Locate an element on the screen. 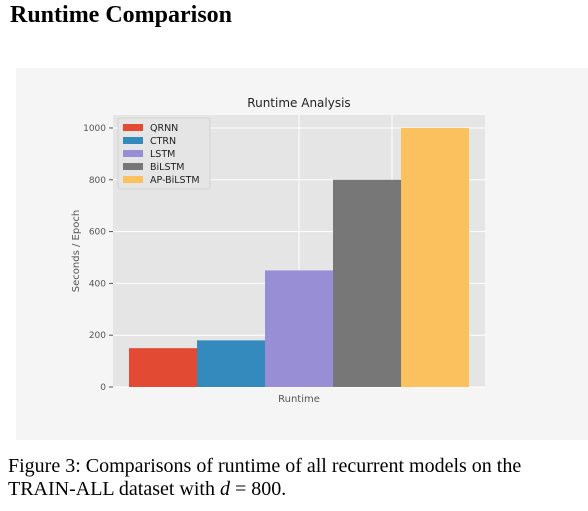  legend-label: AP-BiLSTM is located at coordinates (175, 180).